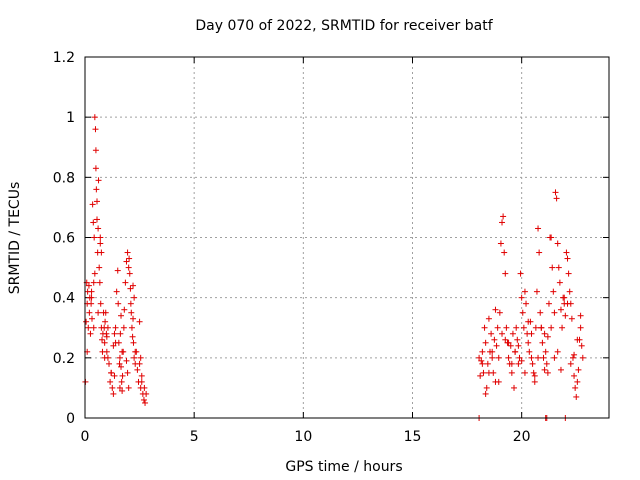  Describe the element at coordinates (15, 238) in the screenshot. I see `y-axis-label: SRMTID / TECUs` at that location.